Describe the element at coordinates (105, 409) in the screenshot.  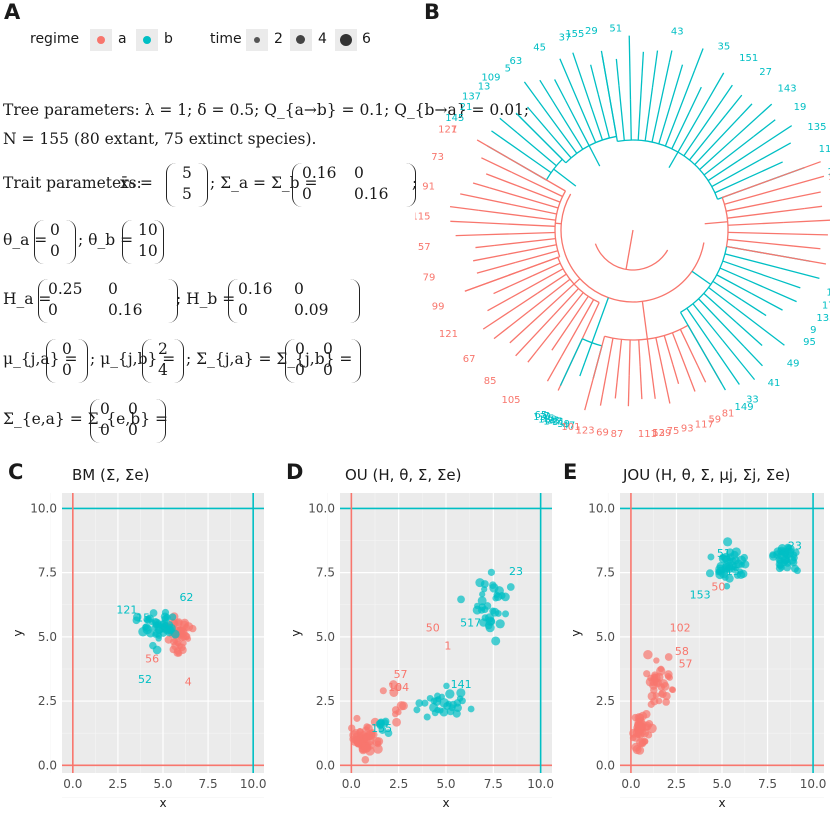
I see `sigma-e-matrix-11: 0` at that location.